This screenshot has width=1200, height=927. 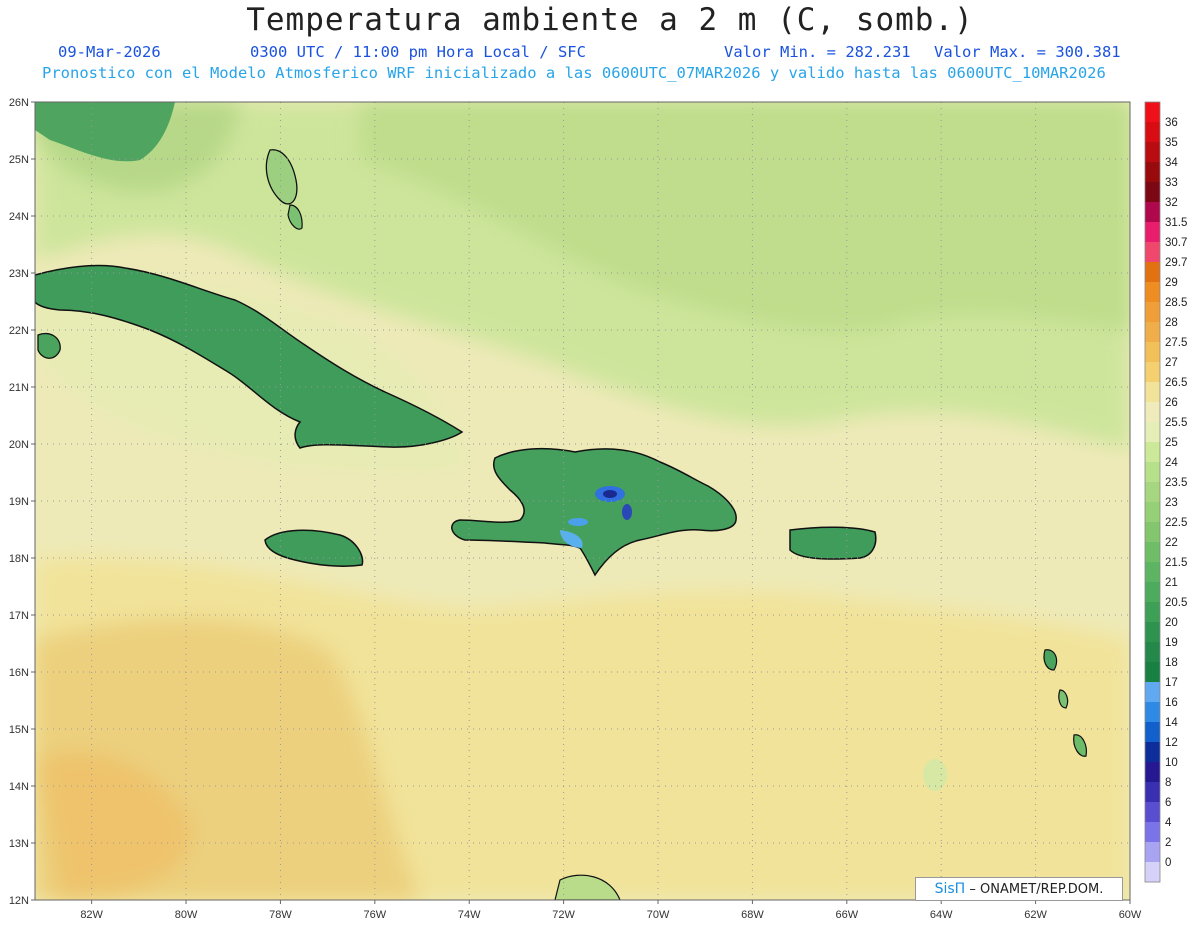 What do you see at coordinates (610, 494) in the screenshot?
I see `cold-core-cordillera` at bounding box center [610, 494].